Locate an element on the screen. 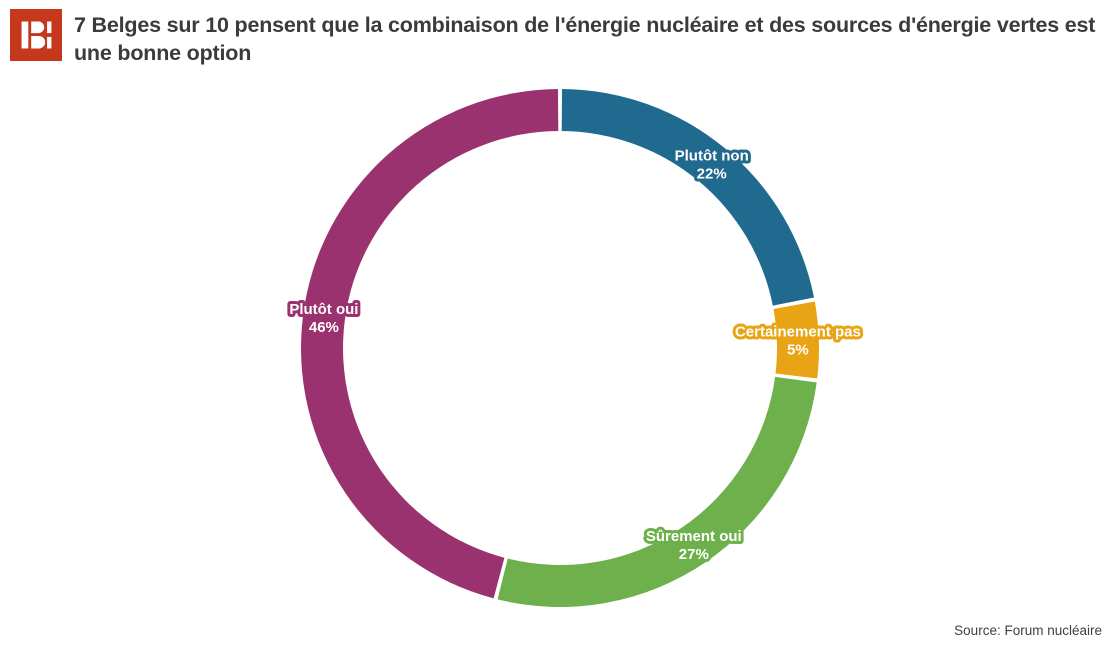  source-caption: Source: Forum nucléaire is located at coordinates (1028, 630).